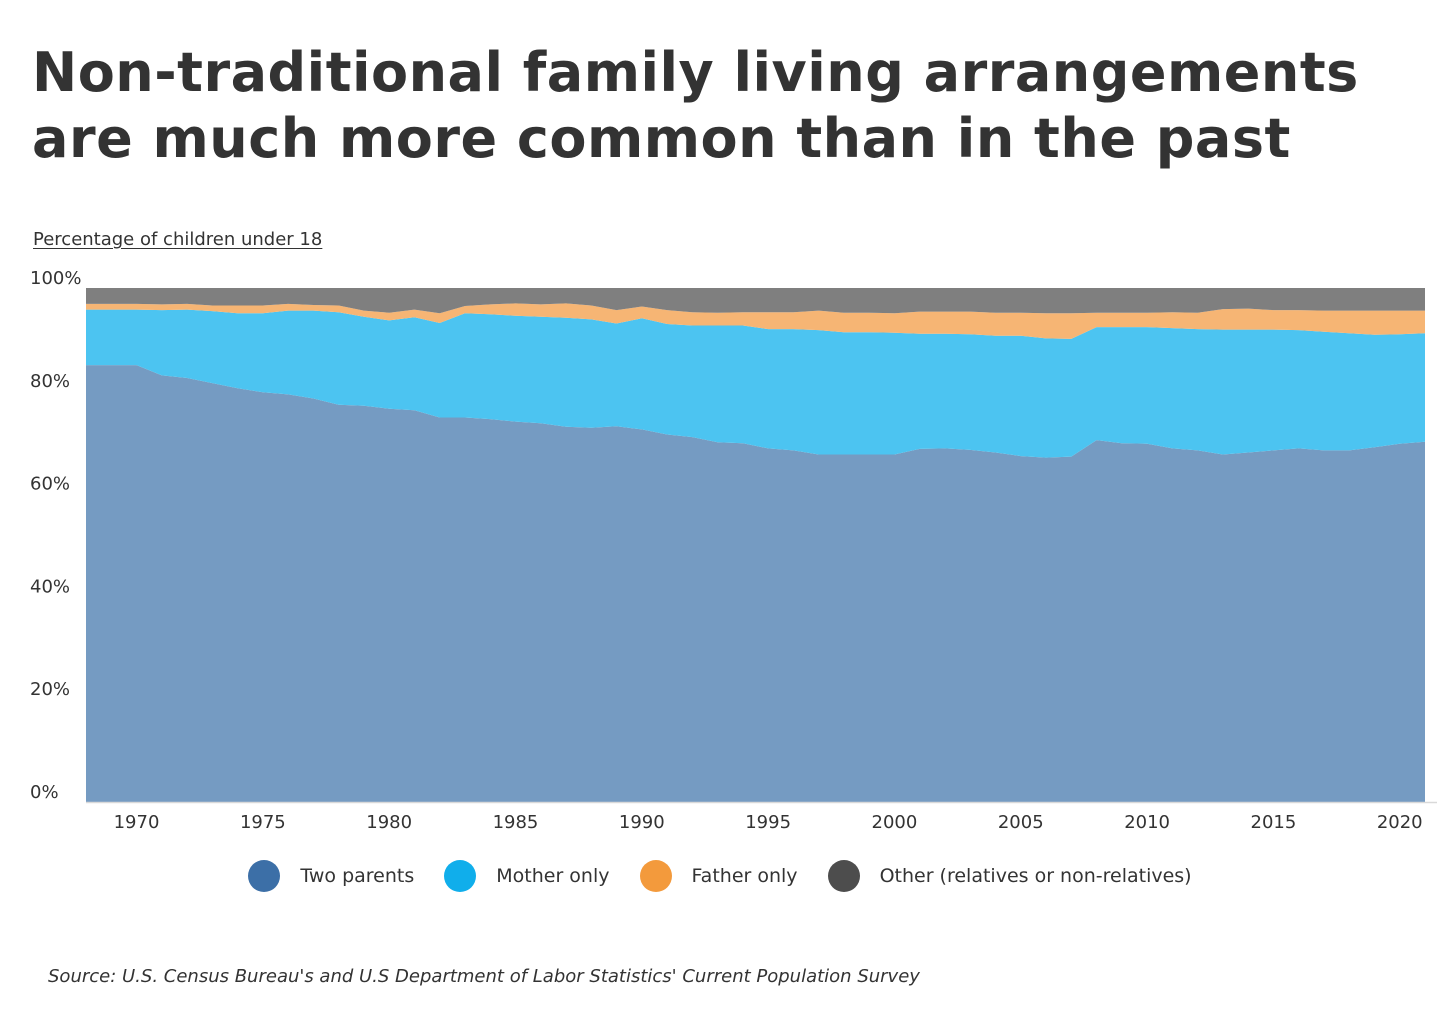 This screenshot has width=1450, height=1012. I want to click on y-axis-ticks: 0% 20% 40% 60% 80% 100%, so click(55, 536).